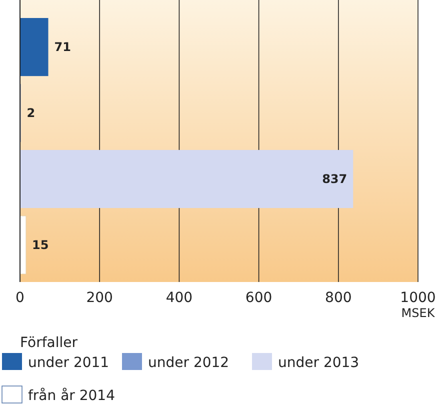 This screenshot has height=409, width=441. I want to click on legend-label: under 2012, so click(189, 363).